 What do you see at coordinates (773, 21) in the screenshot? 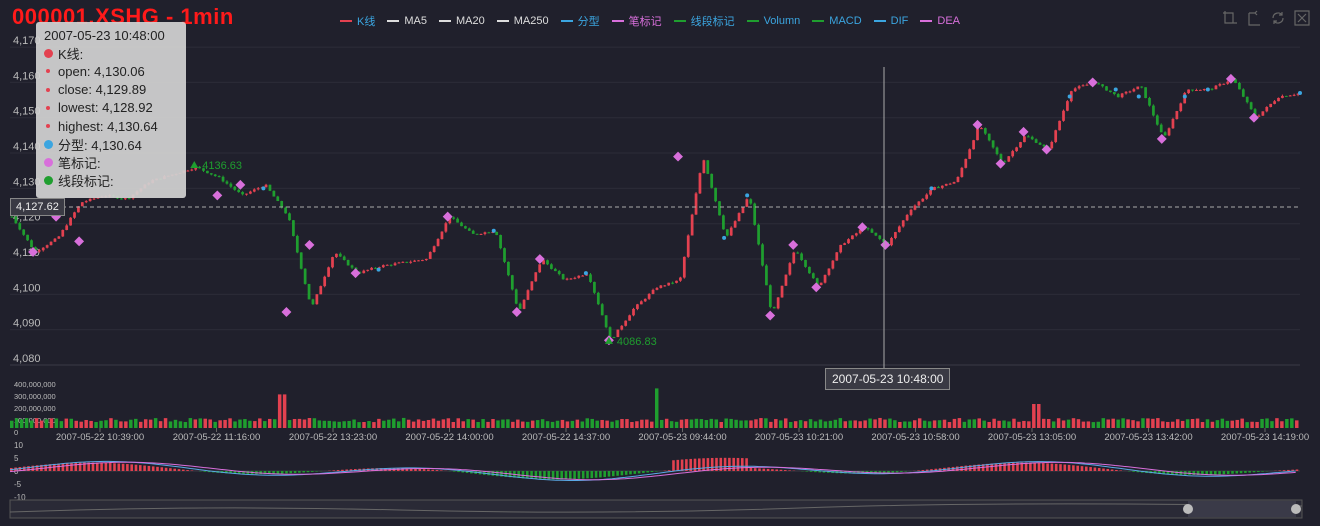
I see `legend-item-7: Volumn` at bounding box center [773, 21].